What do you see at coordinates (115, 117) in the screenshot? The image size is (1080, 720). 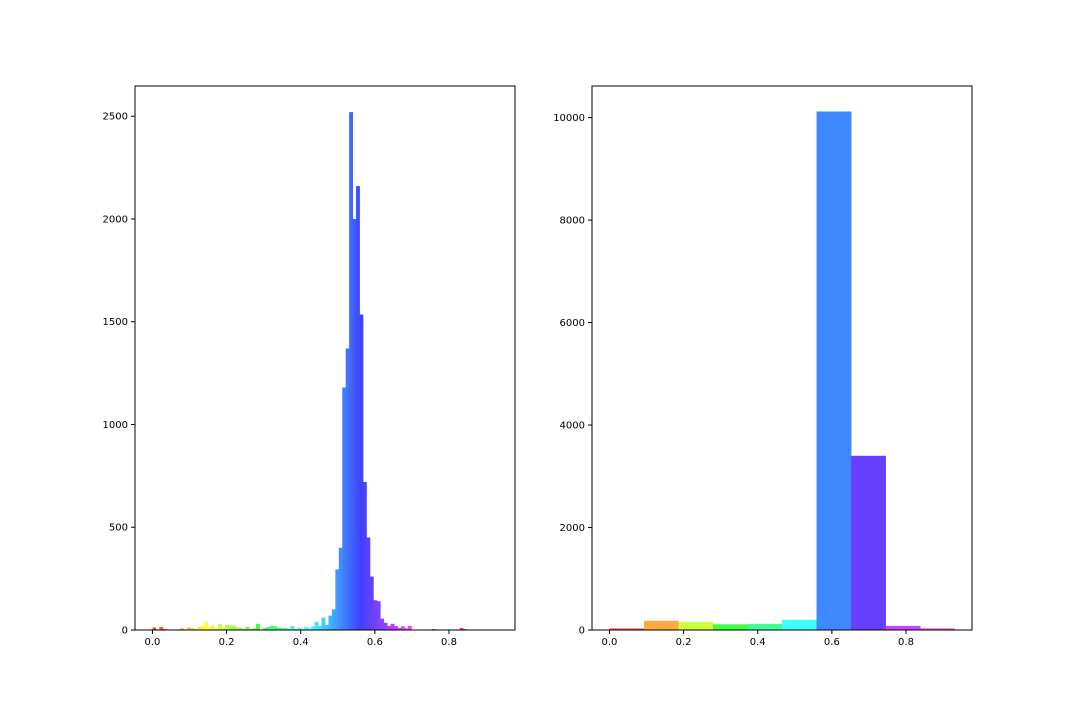 I see `y-tick-label: 2500` at bounding box center [115, 117].